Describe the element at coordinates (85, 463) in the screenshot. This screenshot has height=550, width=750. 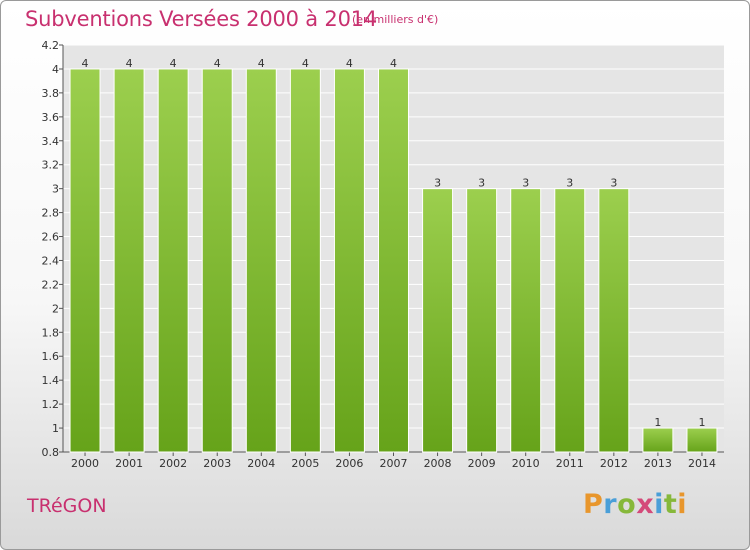
I see `x-tick-label: 2000` at that location.